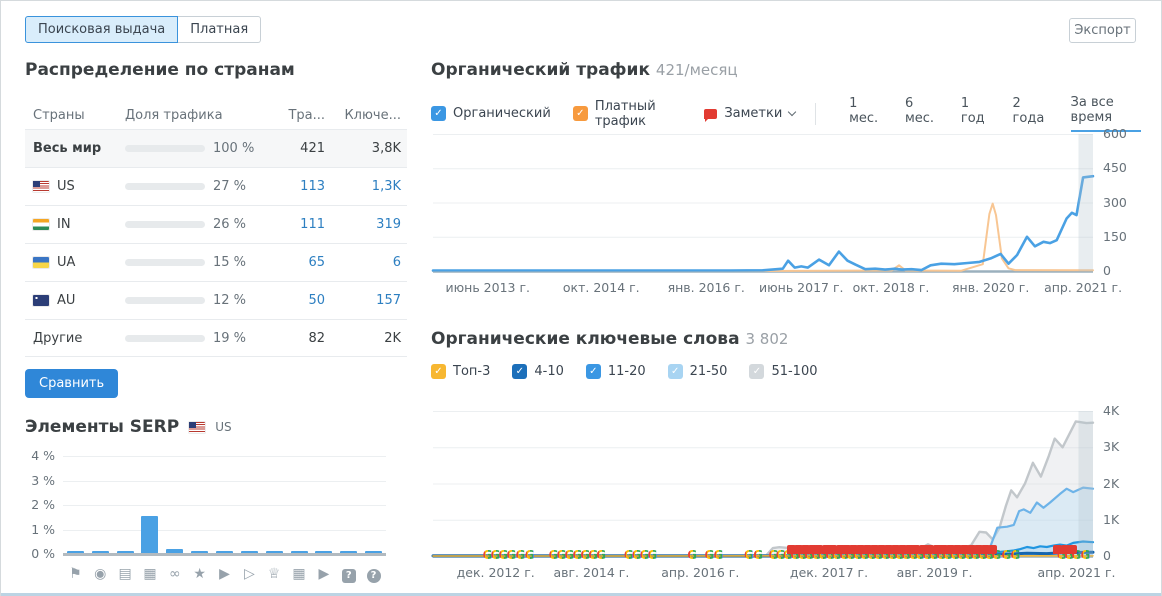 This screenshot has width=1162, height=596. Describe the element at coordinates (388, 300) in the screenshot. I see `keywords-value: 157` at that location.